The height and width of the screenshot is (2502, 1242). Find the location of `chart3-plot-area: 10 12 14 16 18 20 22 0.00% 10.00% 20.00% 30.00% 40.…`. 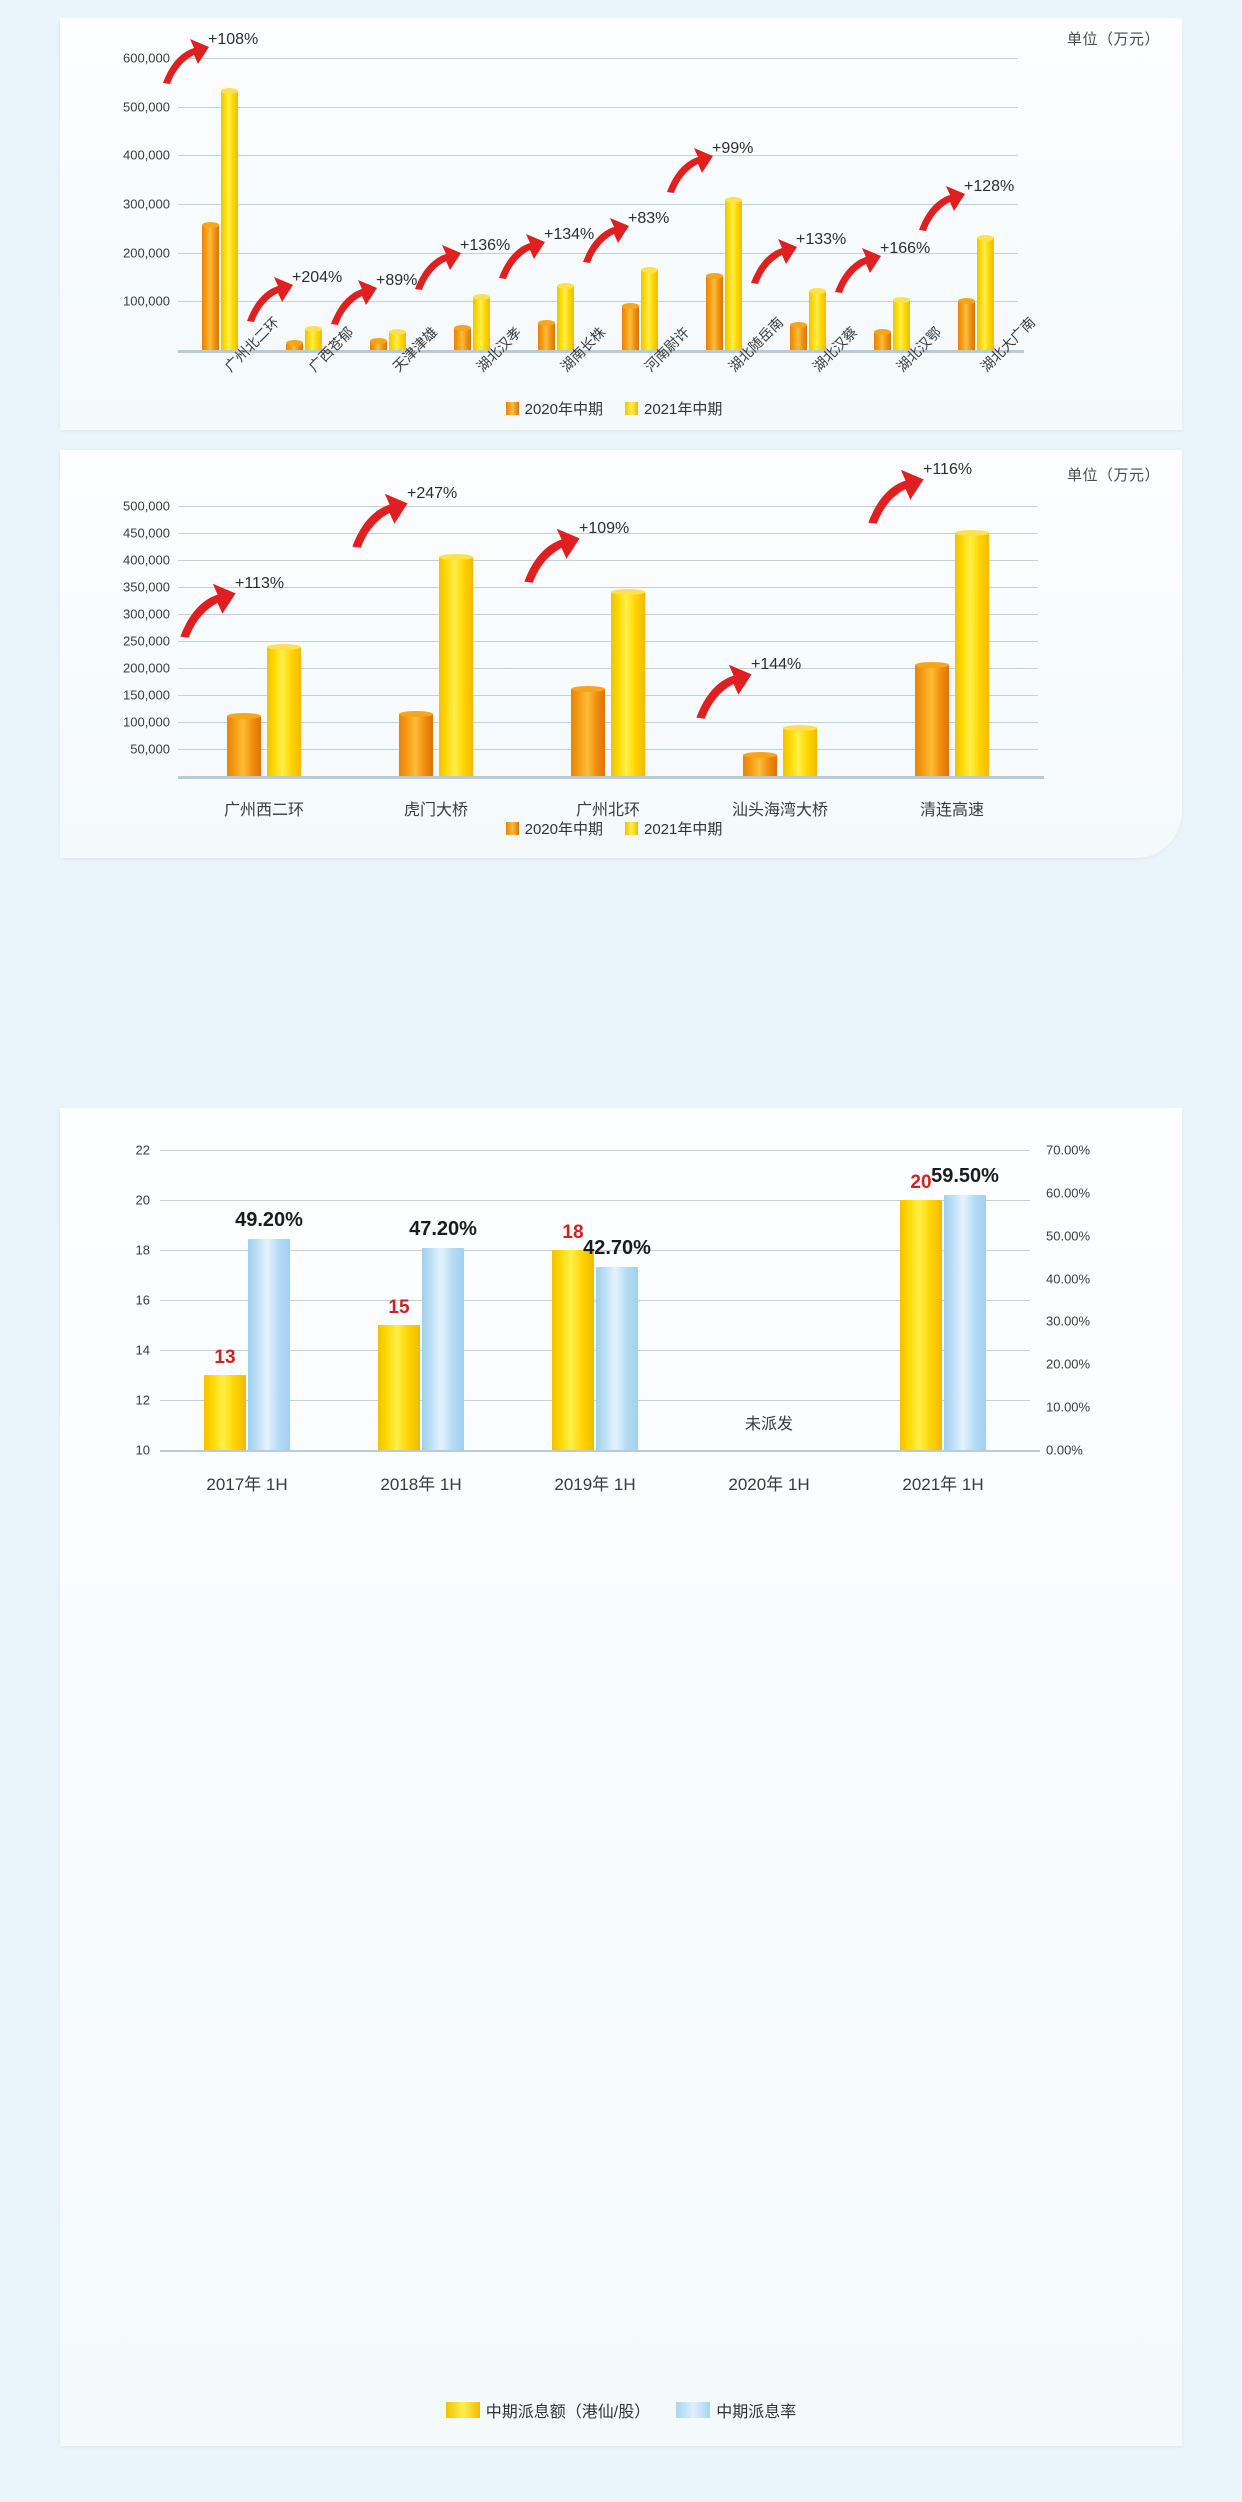

chart3-plot-area: 10 12 14 16 18 20 22 0.00% 10.00% 20.00% 30.00% 40.… is located at coordinates (613, 1300).